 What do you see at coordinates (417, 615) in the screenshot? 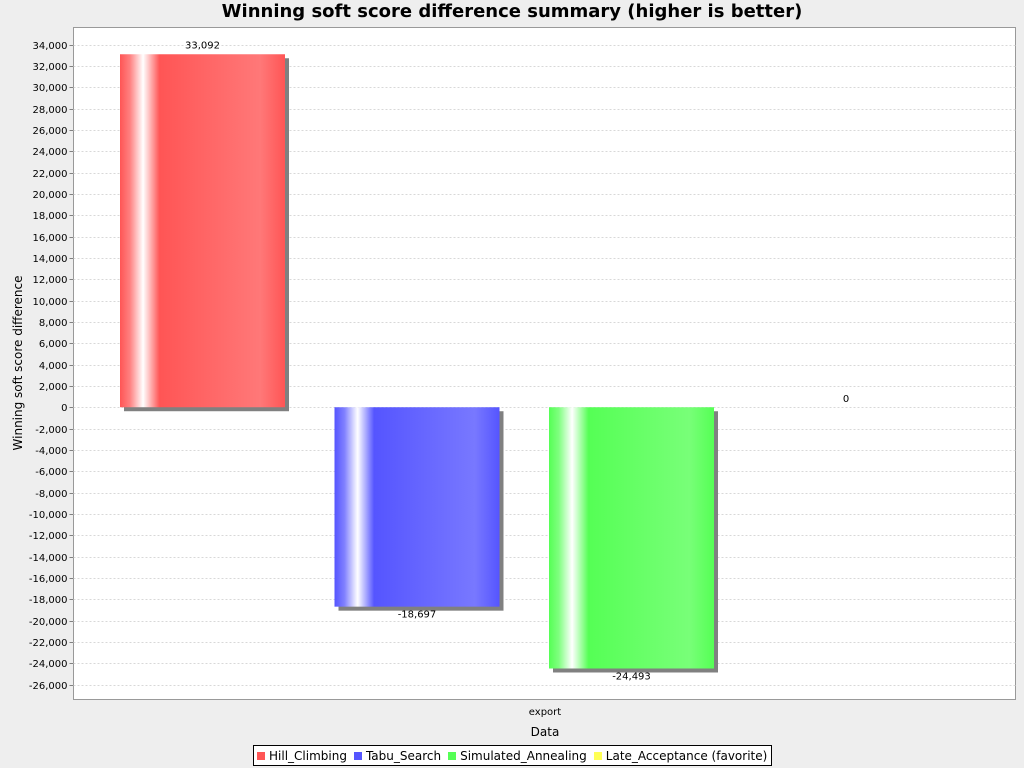
I see `data-label-tabu-search: -18,697` at bounding box center [417, 615].